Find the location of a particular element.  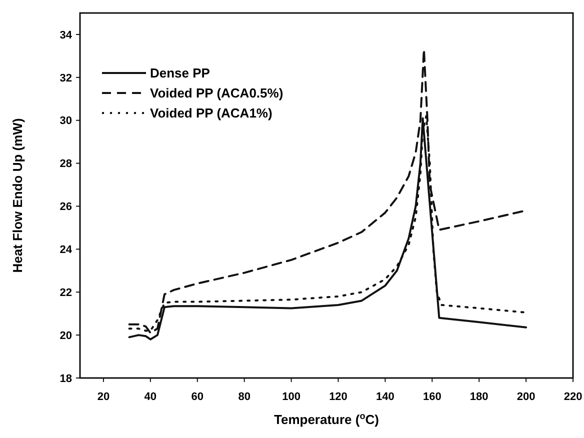

legend-label: Voided PP (ACA0.5%) is located at coordinates (217, 93).